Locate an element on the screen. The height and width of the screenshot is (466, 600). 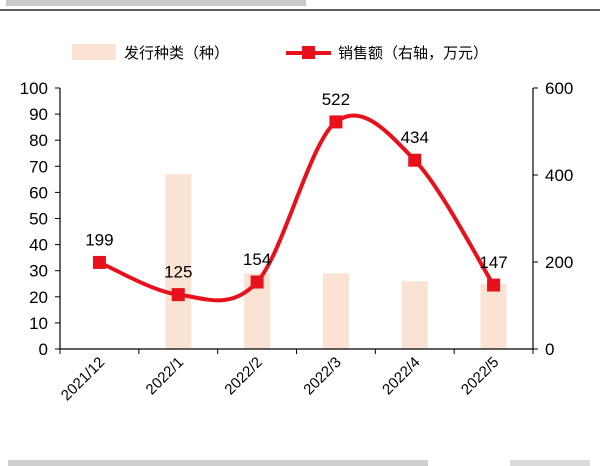
y-right-tick-label: 400 is located at coordinates (559, 175).